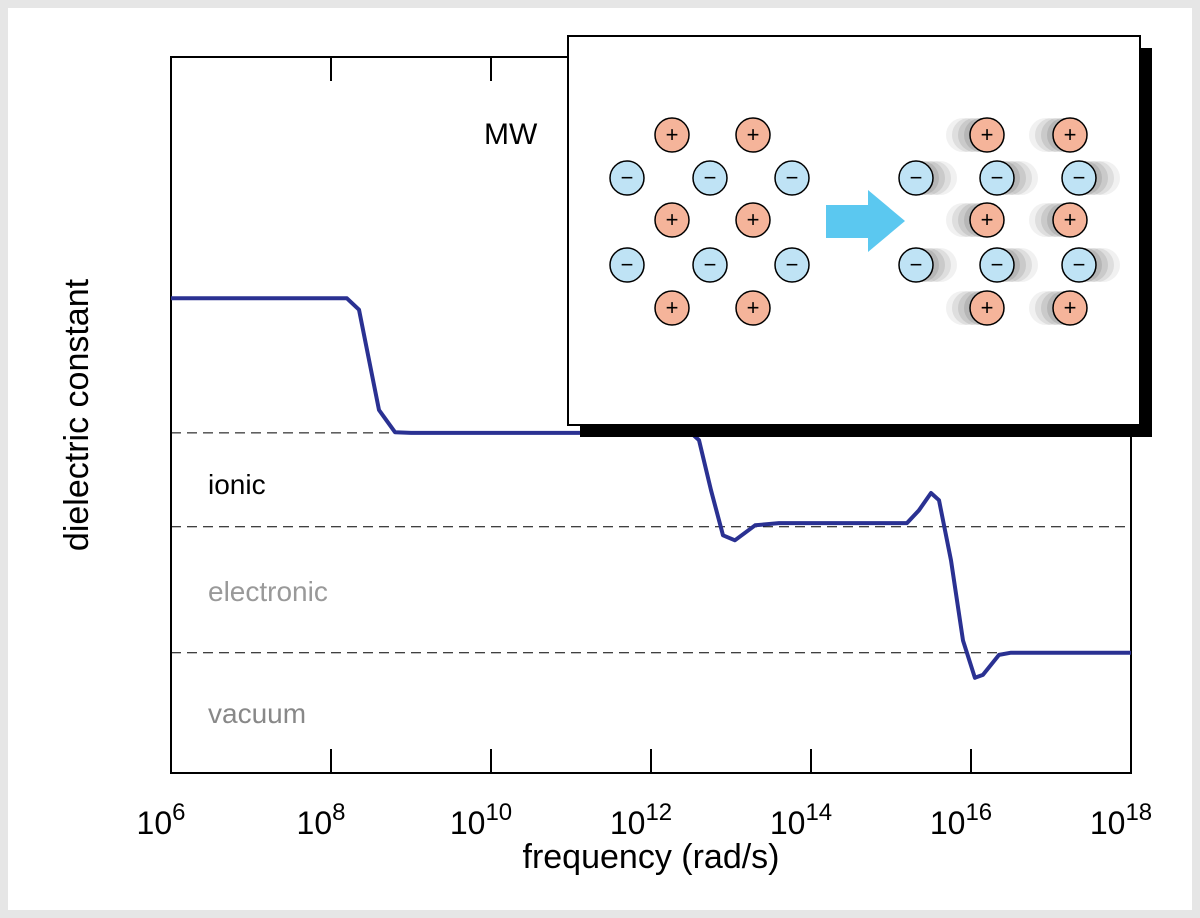 This screenshot has height=918, width=1200. Describe the element at coordinates (498, 812) in the screenshot. I see `x-tick-exponent: 10` at that location.